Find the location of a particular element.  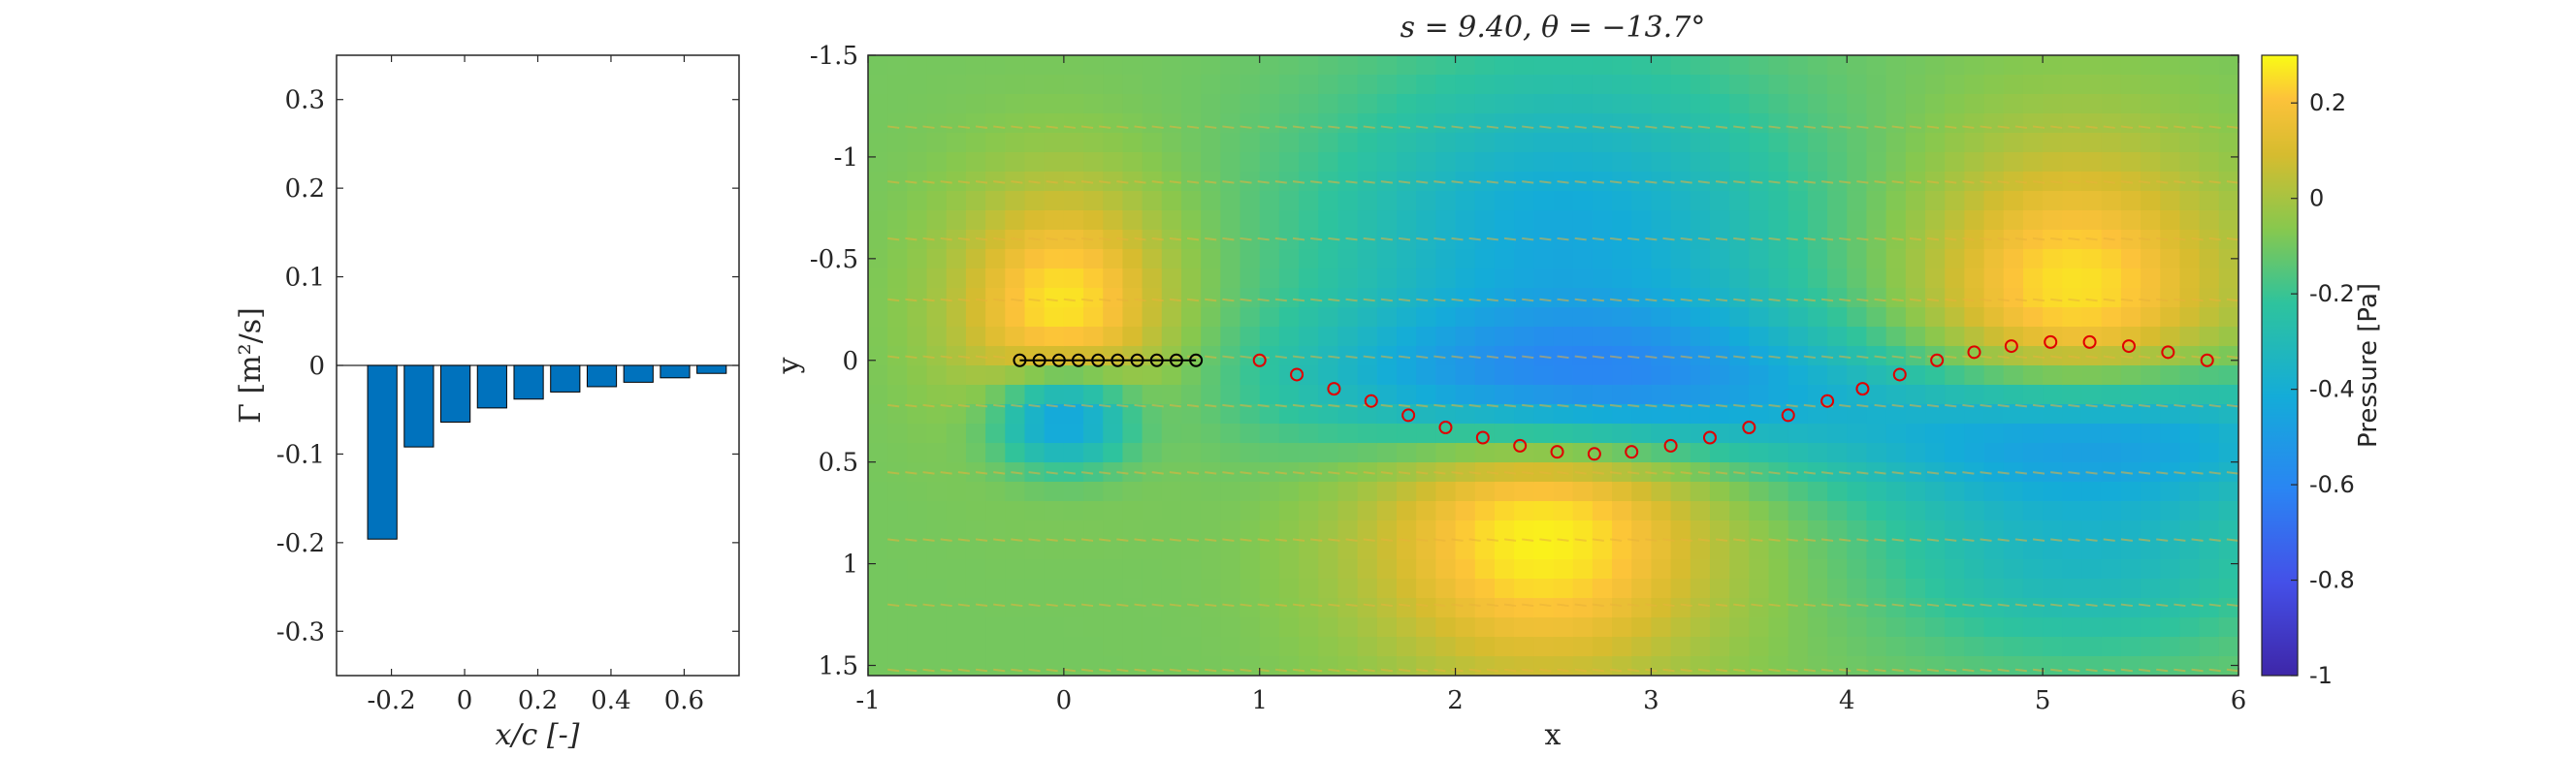

x-tick-label: 3 is located at coordinates (1651, 700).